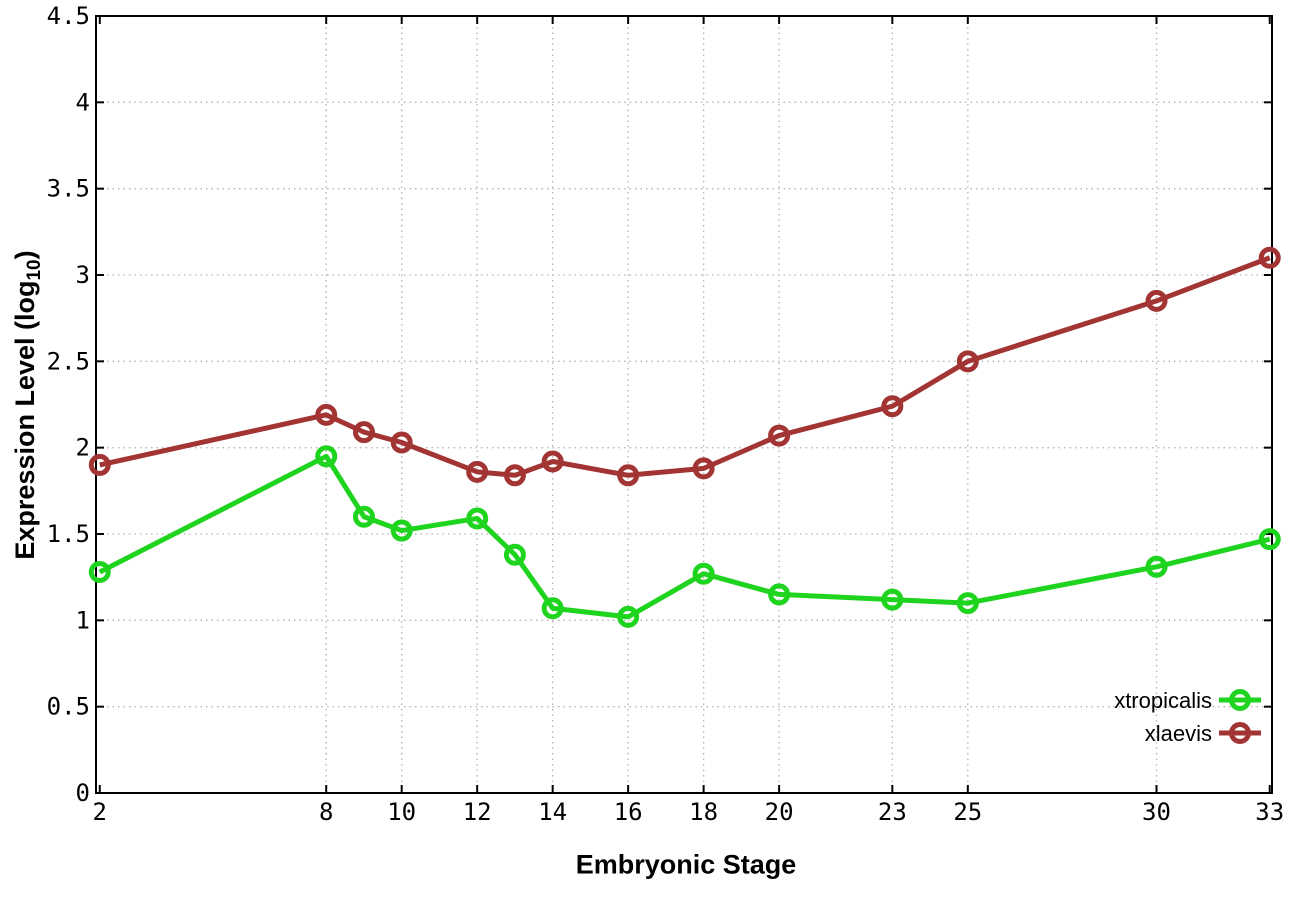  What do you see at coordinates (83, 275) in the screenshot?
I see `y-tick-label: 3` at bounding box center [83, 275].